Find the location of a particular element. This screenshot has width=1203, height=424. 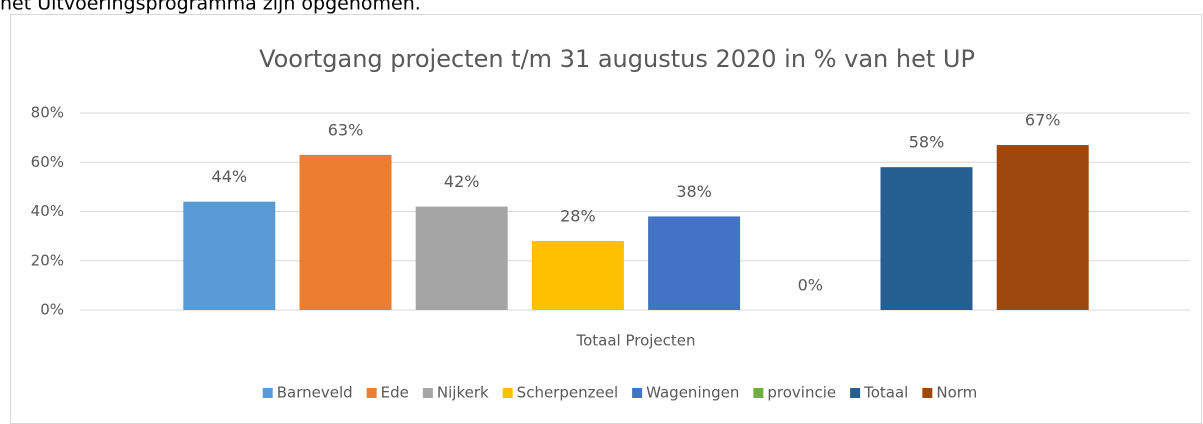

value-label: 0% is located at coordinates (810, 285).